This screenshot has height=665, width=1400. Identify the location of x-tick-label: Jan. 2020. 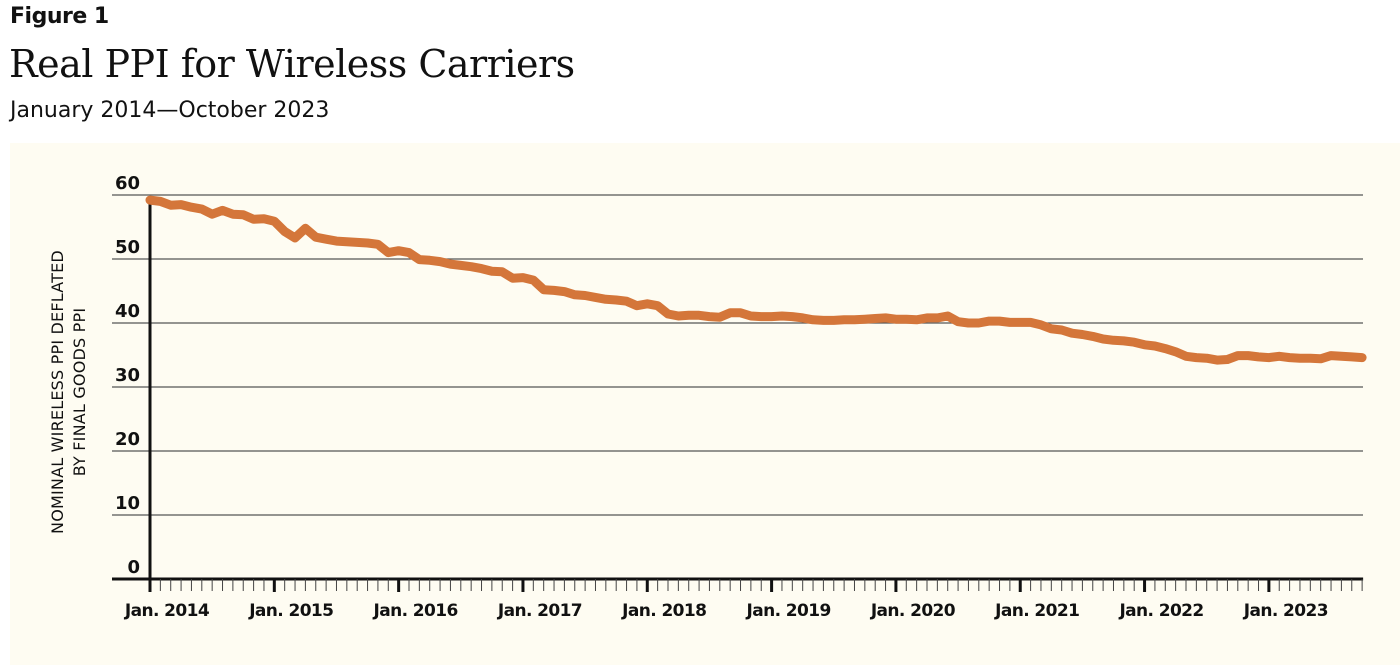
(913, 611).